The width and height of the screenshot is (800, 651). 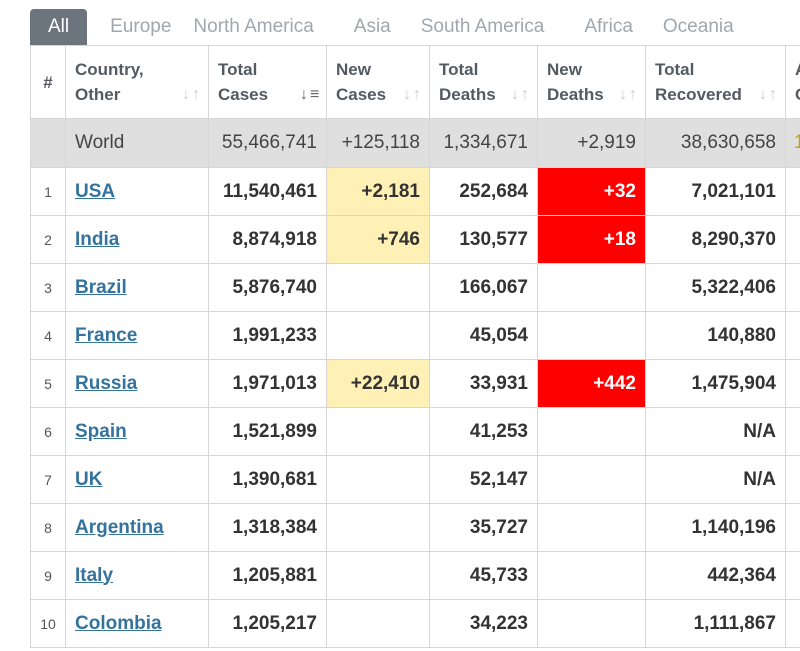 I want to click on tab-europe: Europe, so click(x=141, y=26).